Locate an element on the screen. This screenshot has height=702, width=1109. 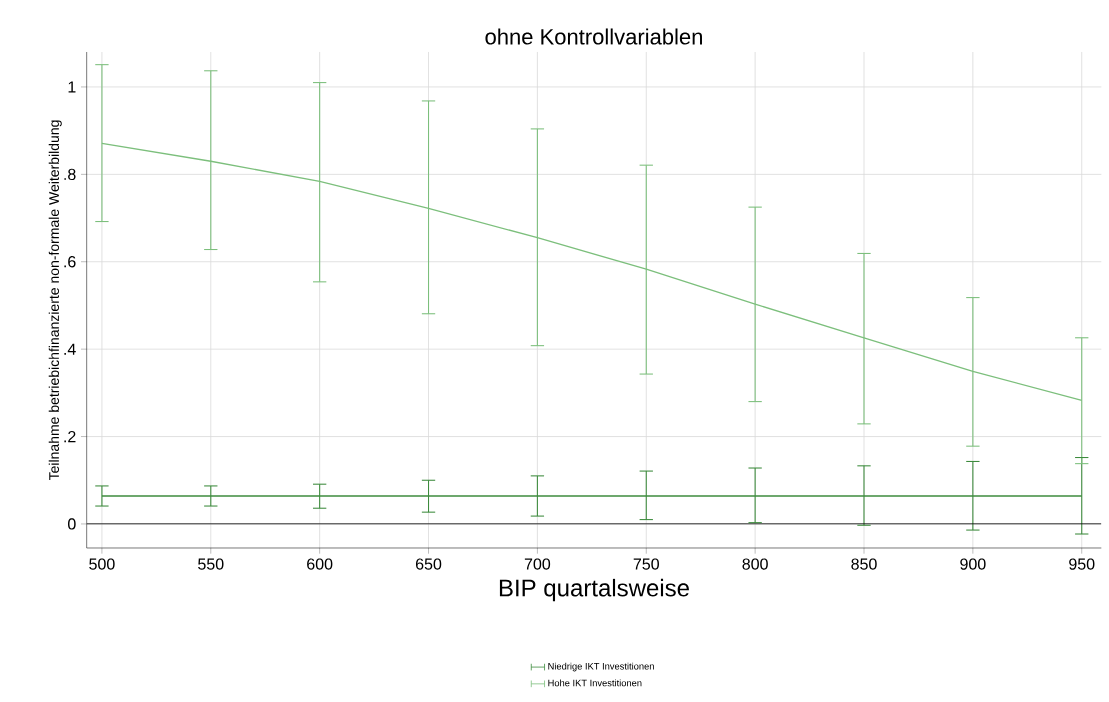
y-tick-label: .8 is located at coordinates (70, 174).